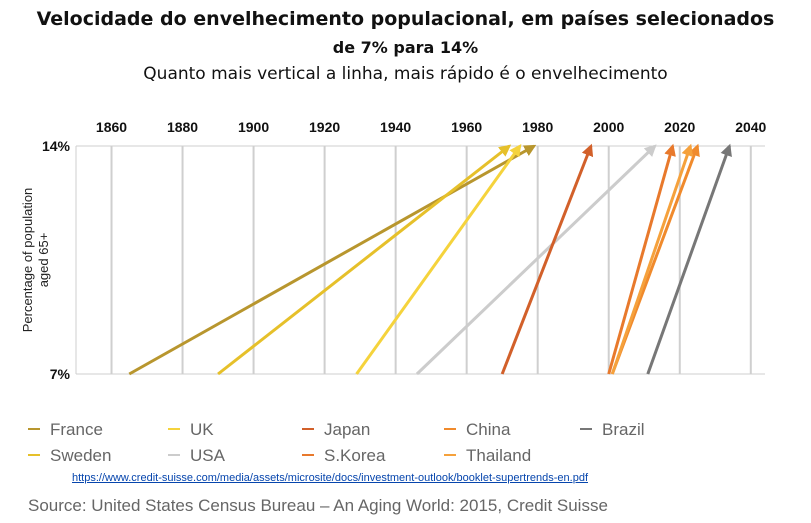 This screenshot has width=811, height=523. Describe the element at coordinates (324, 127) in the screenshot. I see `x-tick-label-1920: 1920` at that location.